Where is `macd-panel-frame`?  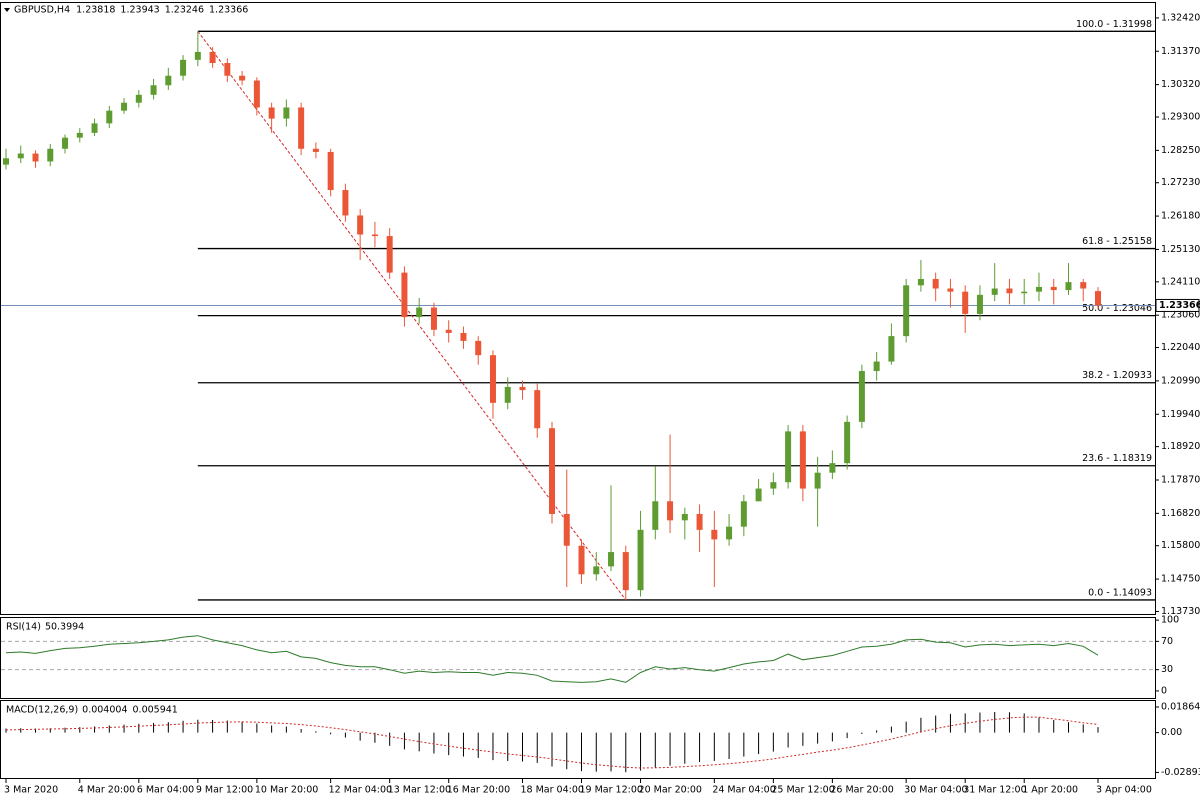
macd-panel-frame is located at coordinates (578, 739).